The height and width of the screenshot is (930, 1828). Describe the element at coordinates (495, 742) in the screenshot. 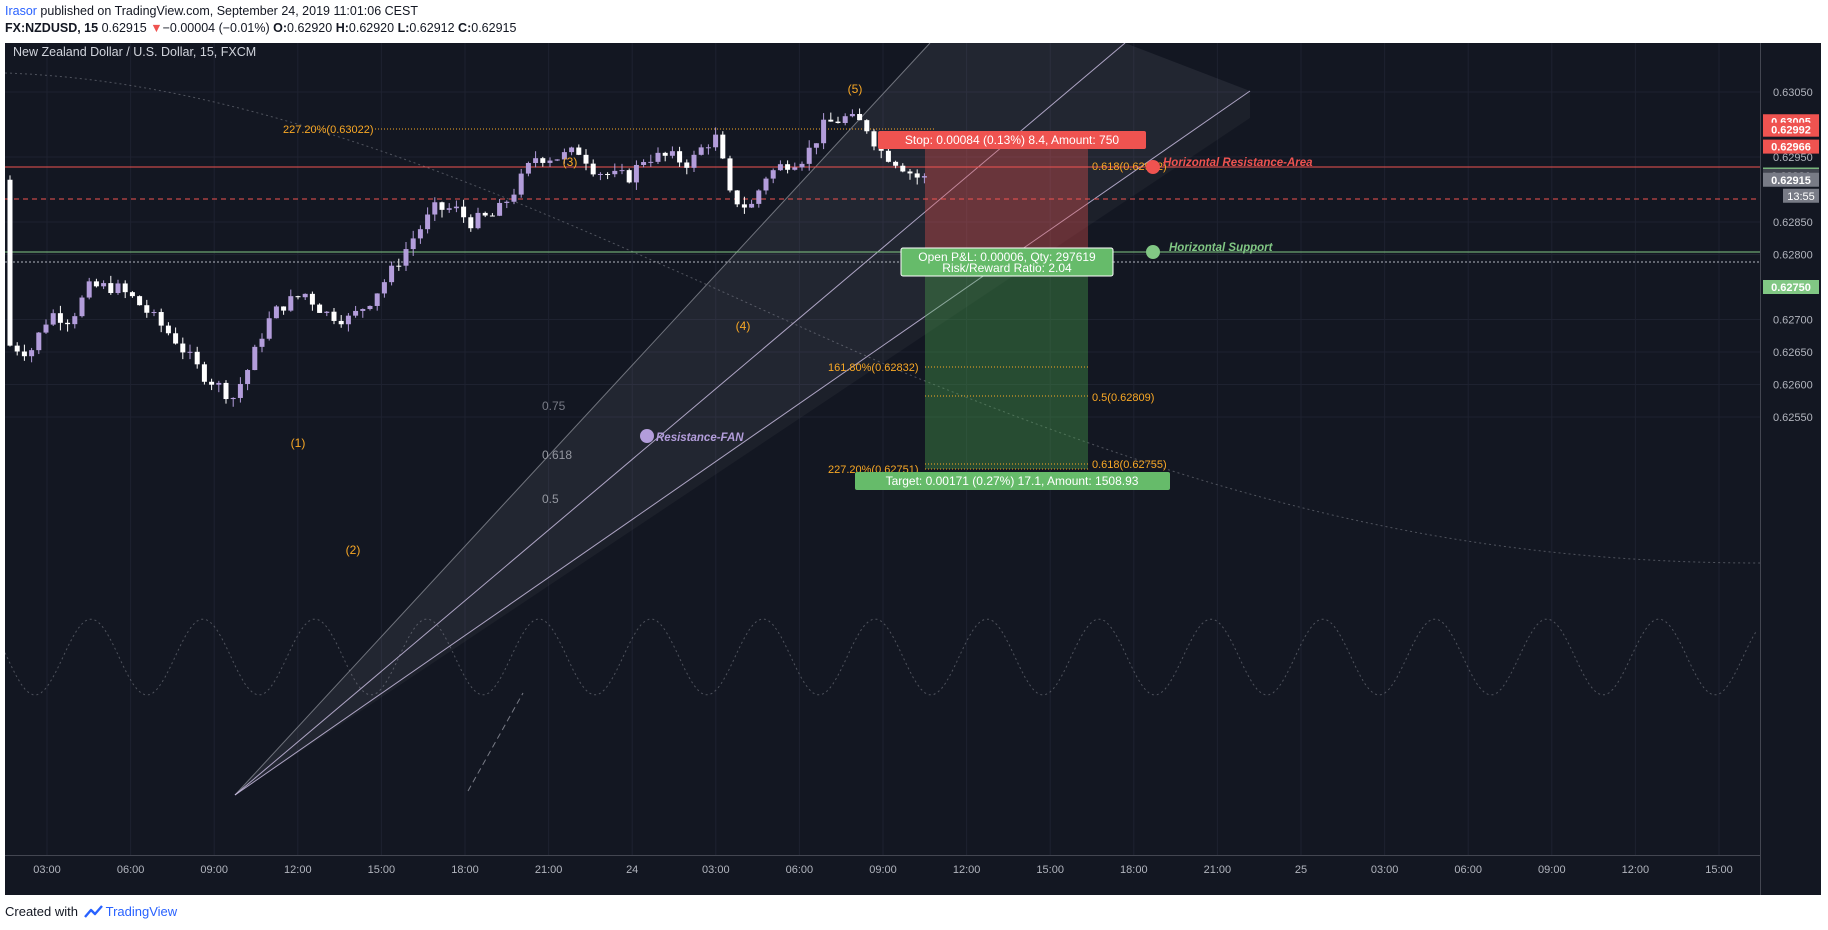

I see `dashed-projection-line` at that location.